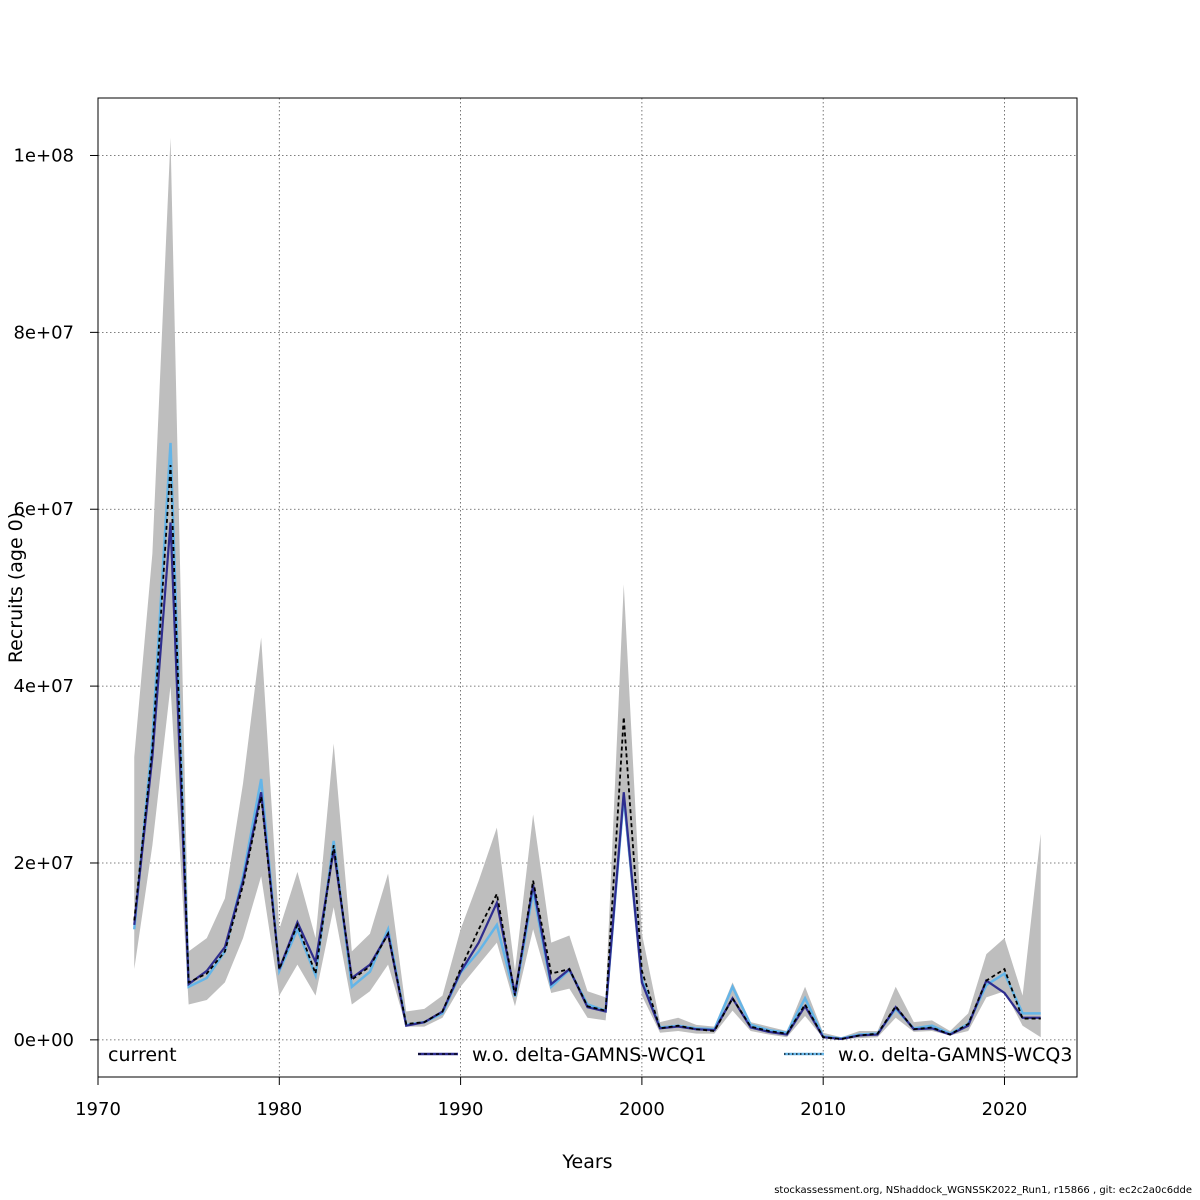  Describe the element at coordinates (586, 1162) in the screenshot. I see `x-axis-title: Years` at that location.